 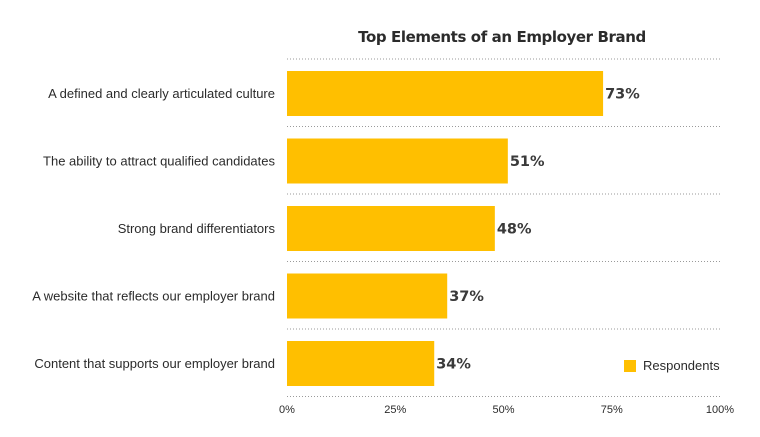 What do you see at coordinates (503, 410) in the screenshot?
I see `x-tick-label: 50%` at bounding box center [503, 410].